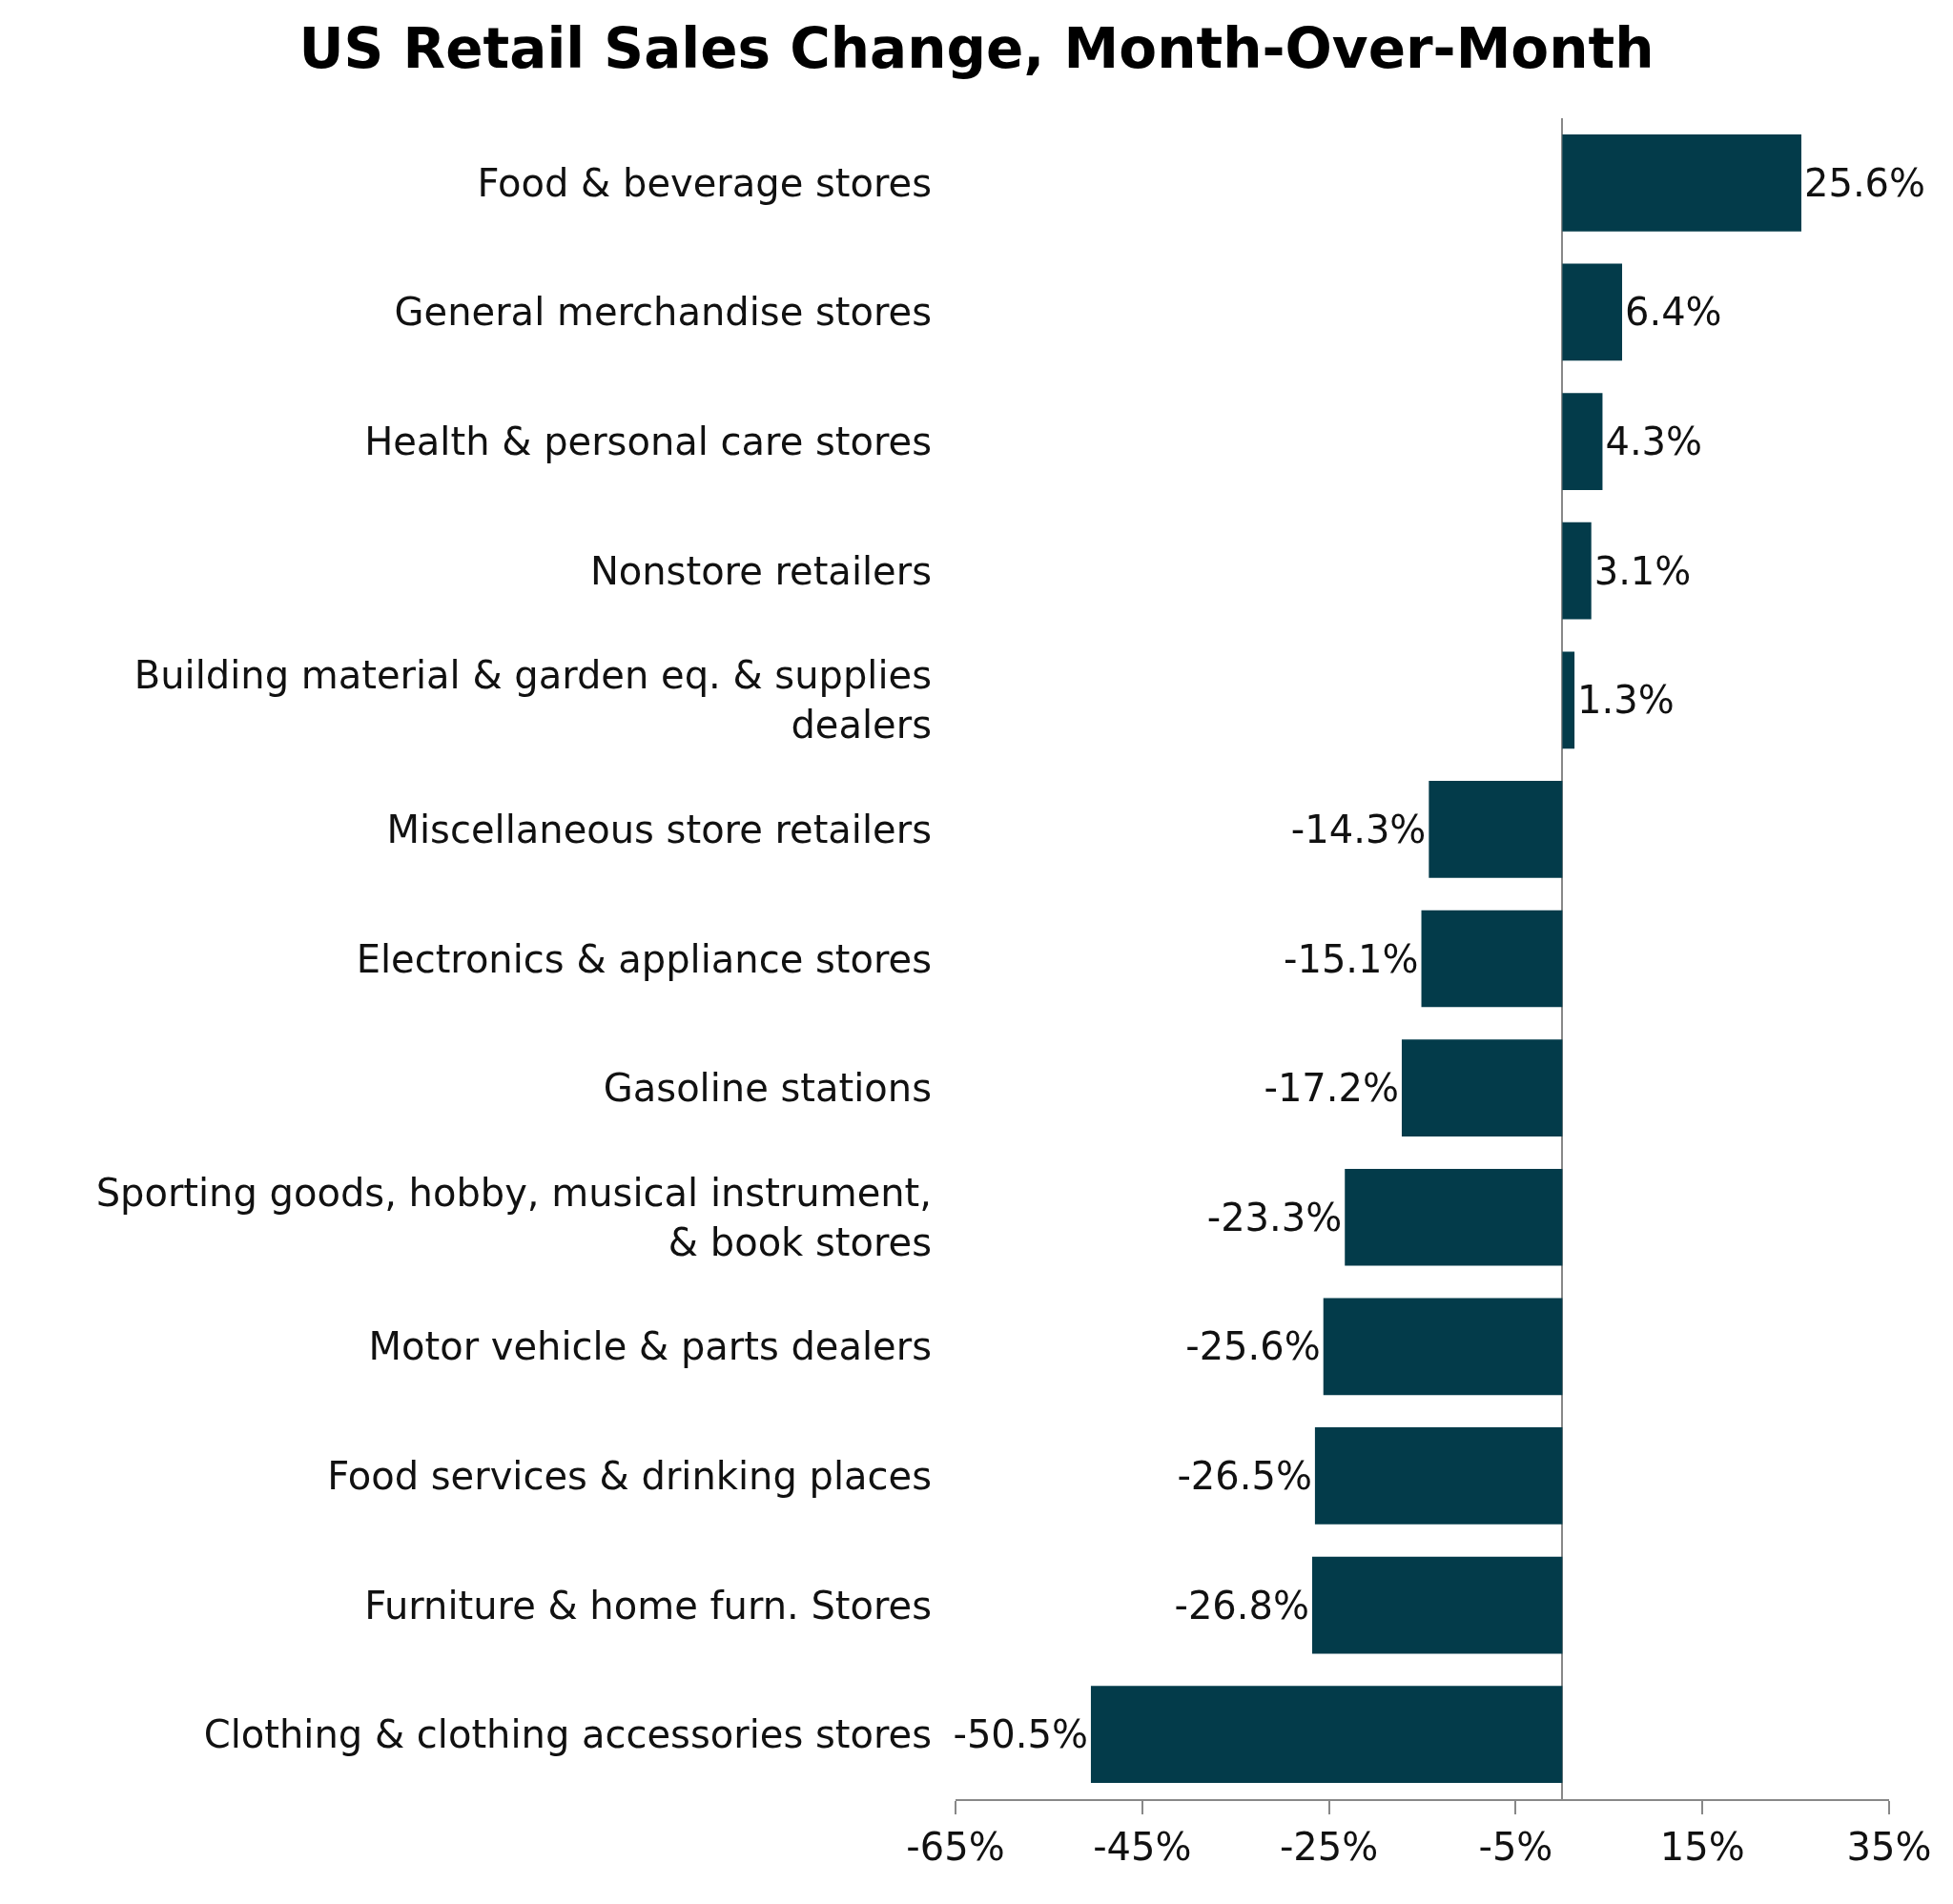  What do you see at coordinates (704, 182) in the screenshot?
I see `y-tick-label: Food & beverage stores` at bounding box center [704, 182].